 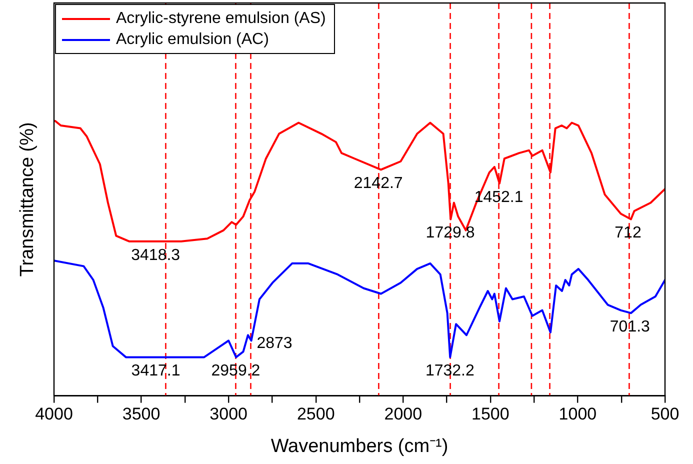 I want to click on x-tick-label: 4000, so click(x=54, y=414).